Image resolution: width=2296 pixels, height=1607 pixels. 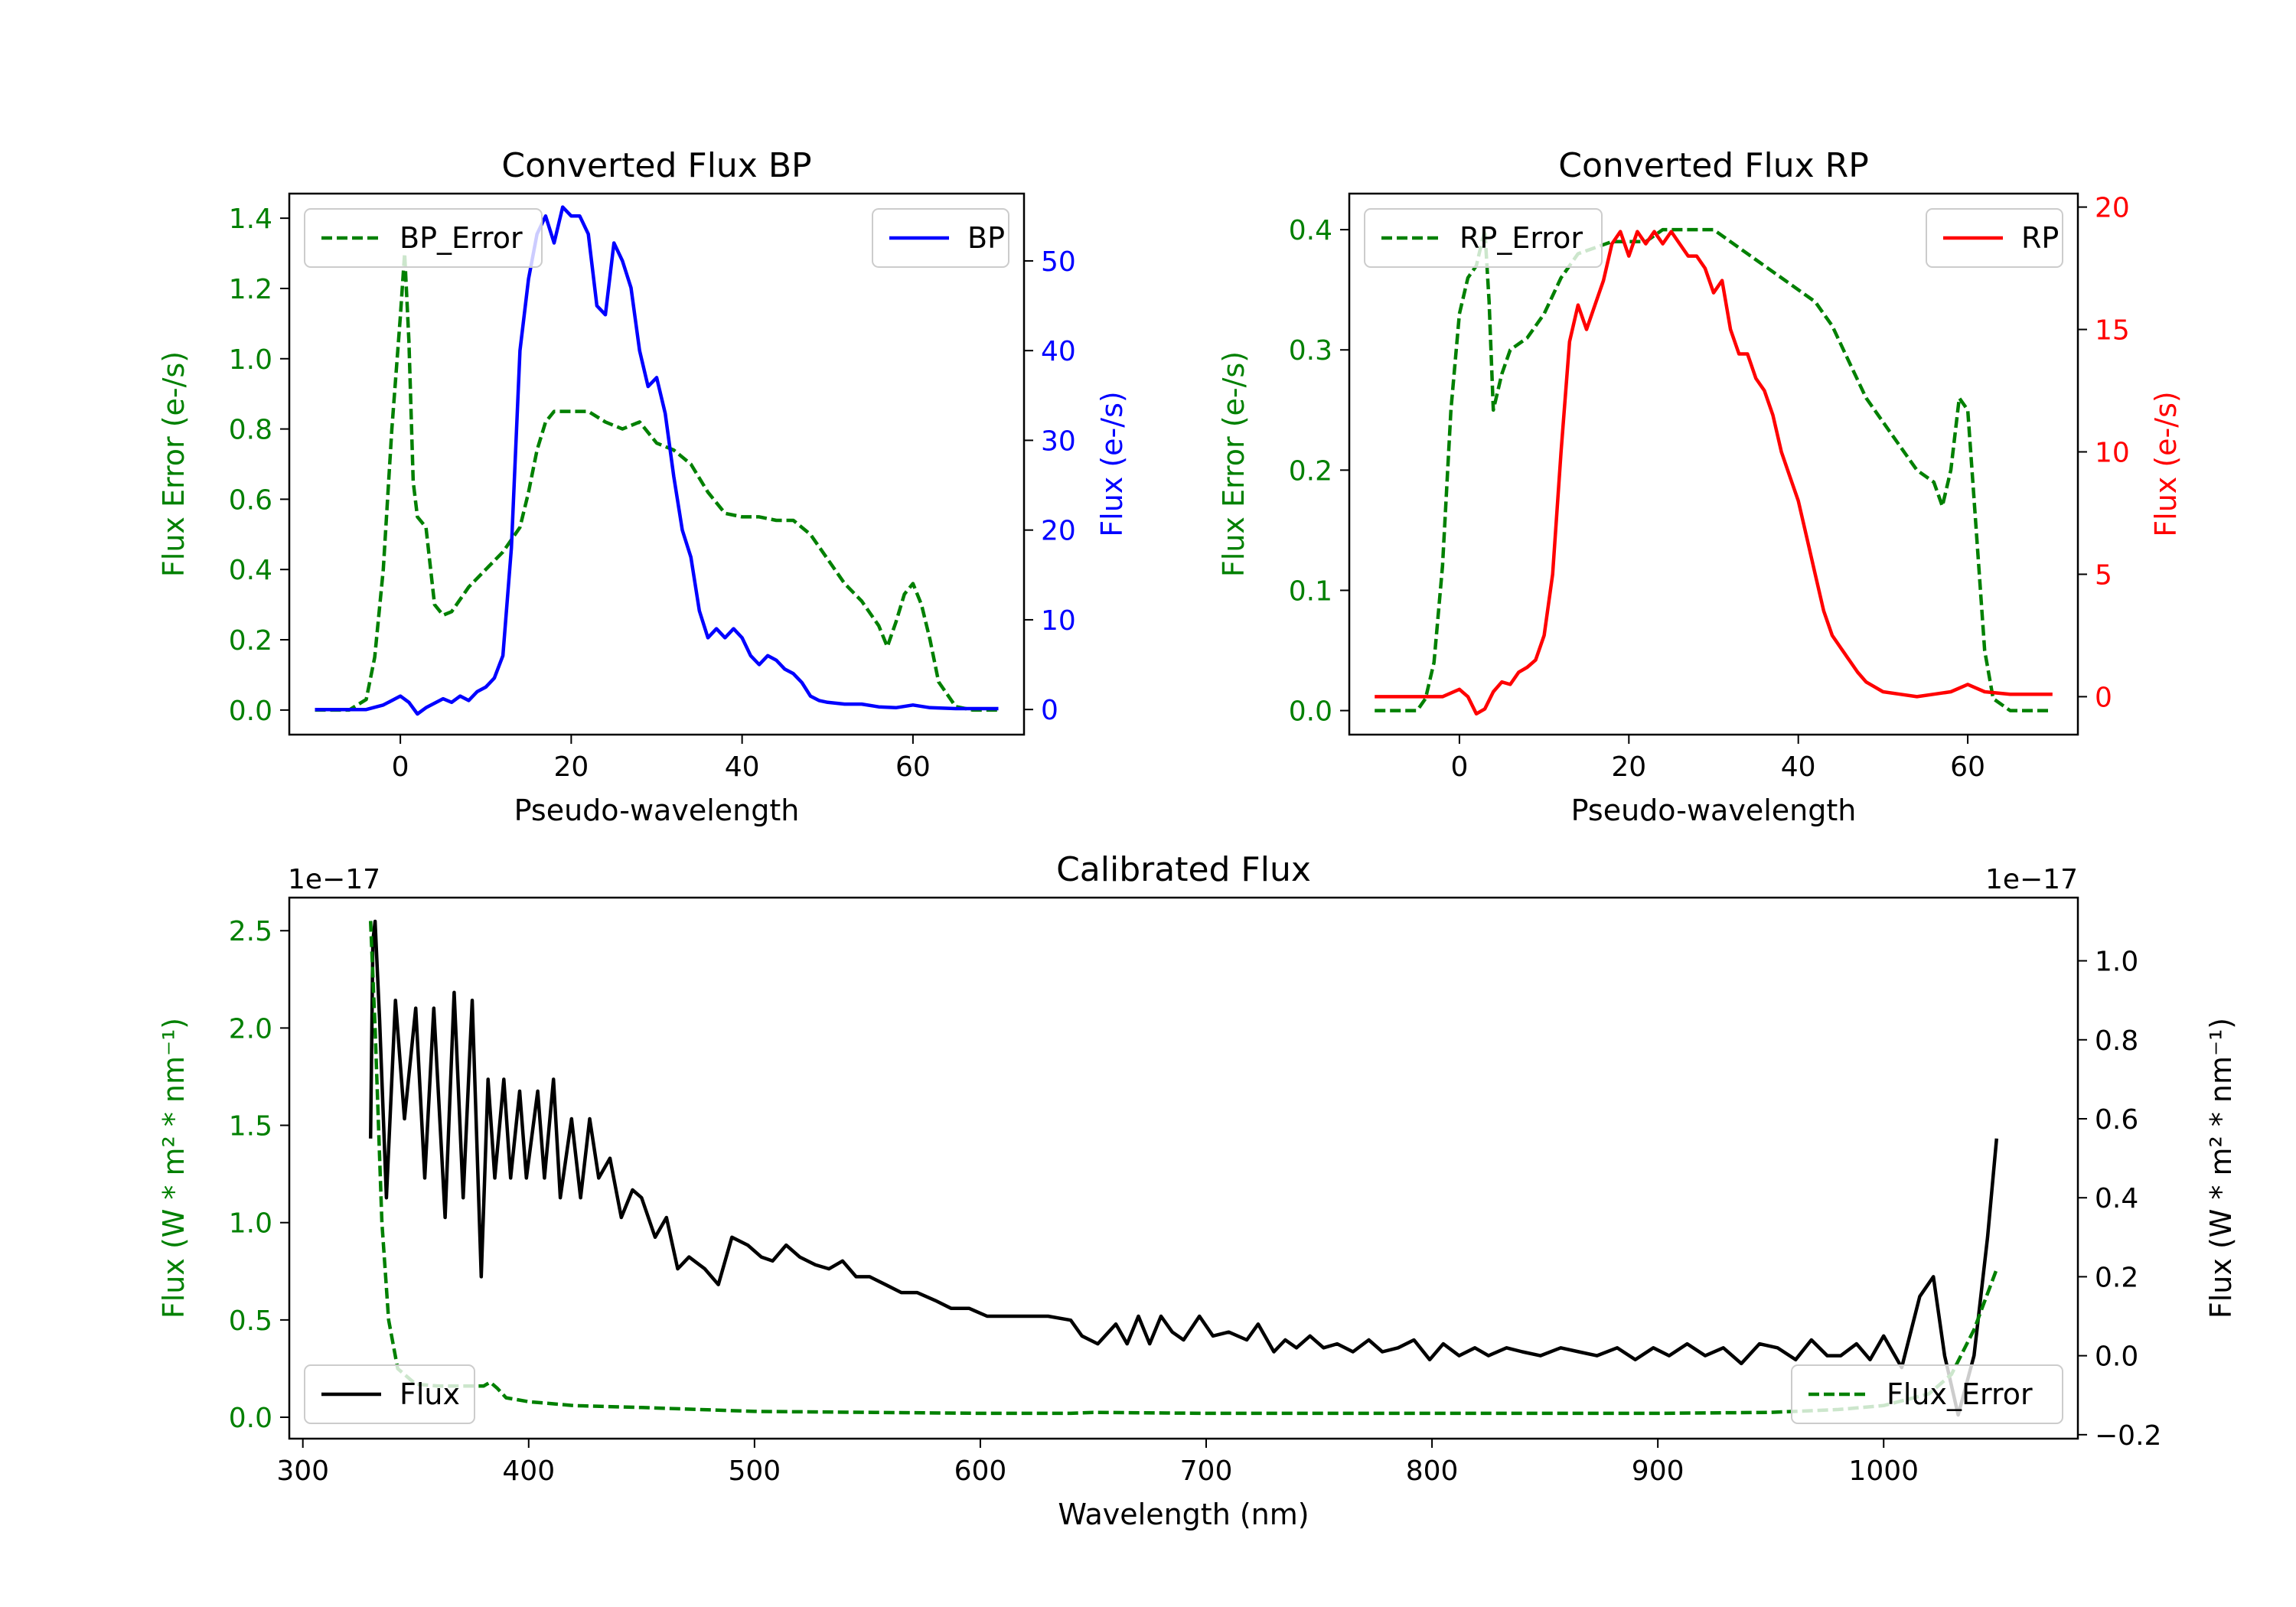 I want to click on chart-title: Converted Flux RP, so click(x=1713, y=165).